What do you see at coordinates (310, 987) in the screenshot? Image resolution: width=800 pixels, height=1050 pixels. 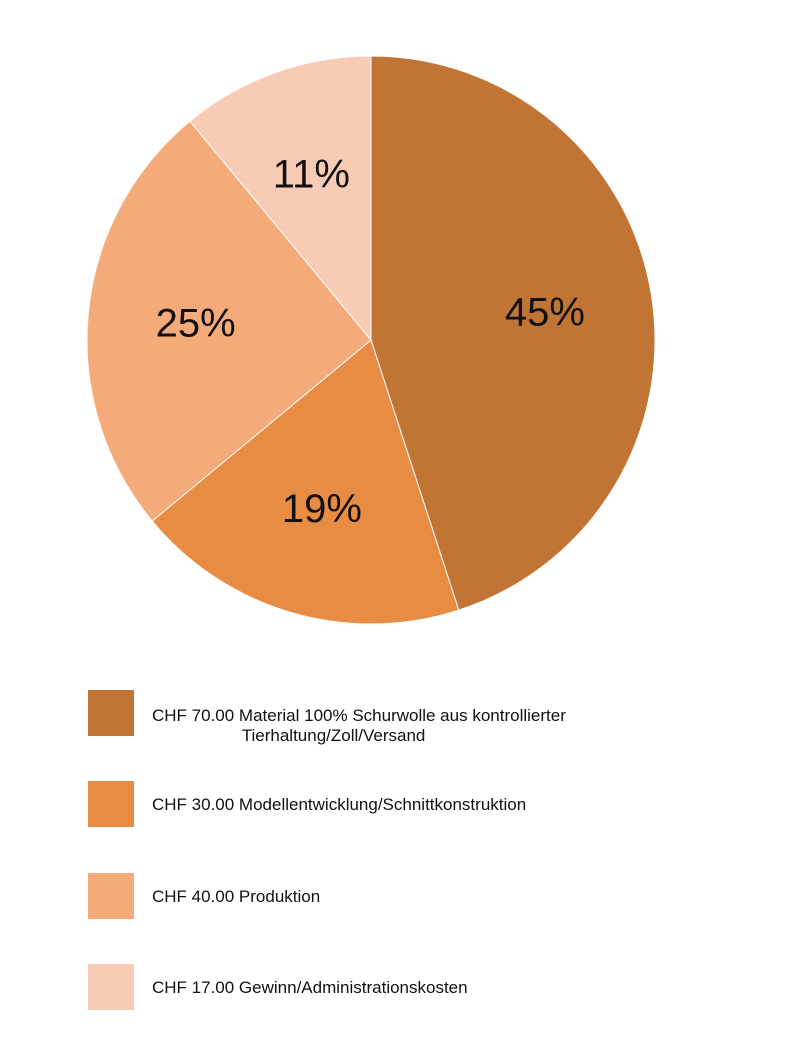 I see `legend-label-gewinn: CHF 17.00 Gewinn/Administrationskosten` at bounding box center [310, 987].